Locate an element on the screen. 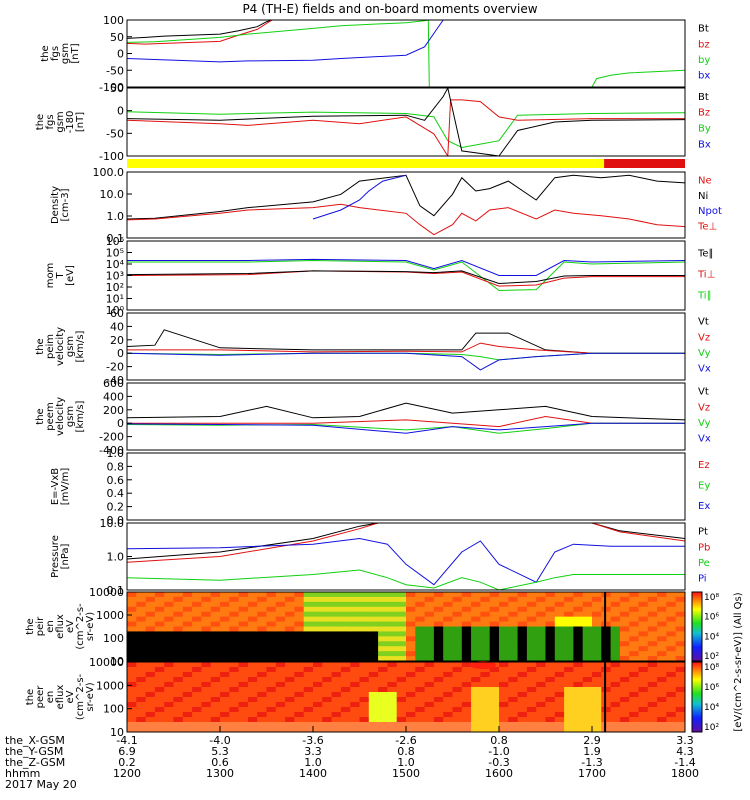 Image resolution: width=750 pixels, height=800 pixels. legend-entry: Vt is located at coordinates (703, 392).